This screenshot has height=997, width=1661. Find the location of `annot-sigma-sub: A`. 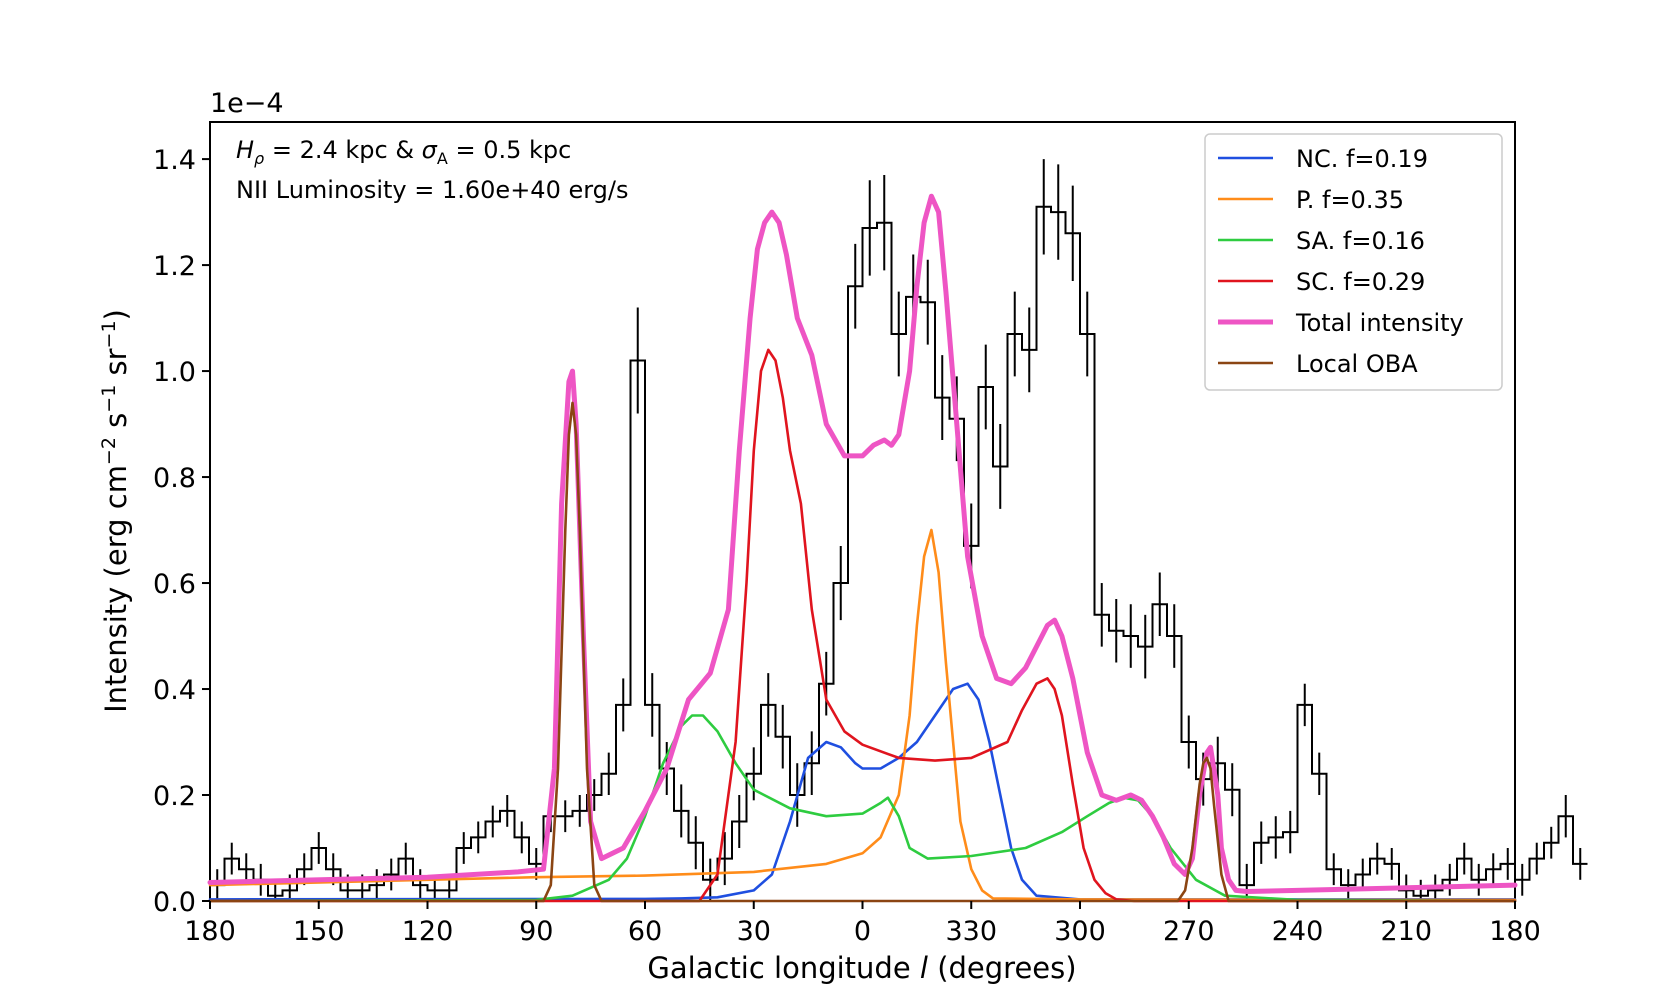

annot-sigma-sub: A is located at coordinates (442, 158).